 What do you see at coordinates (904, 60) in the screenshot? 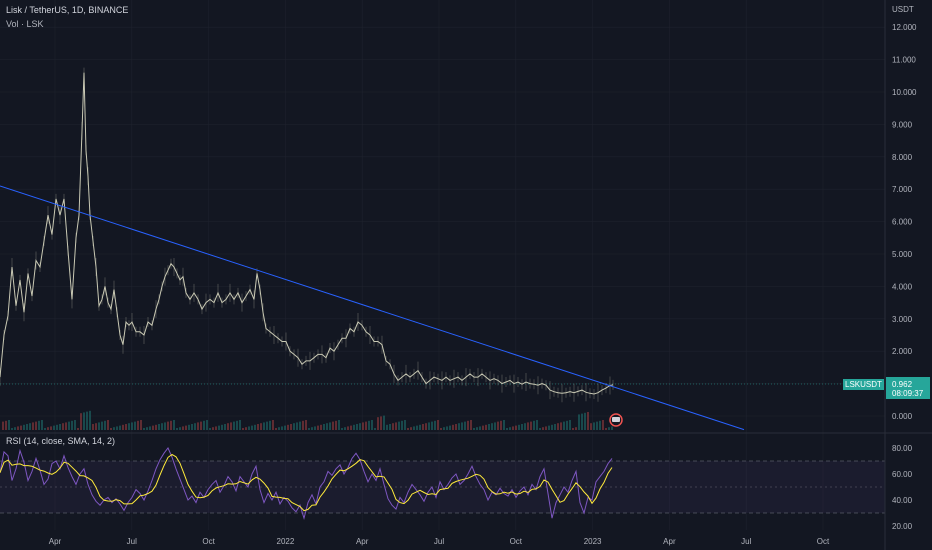
I see `price-tick-label: 11.000` at bounding box center [904, 60].